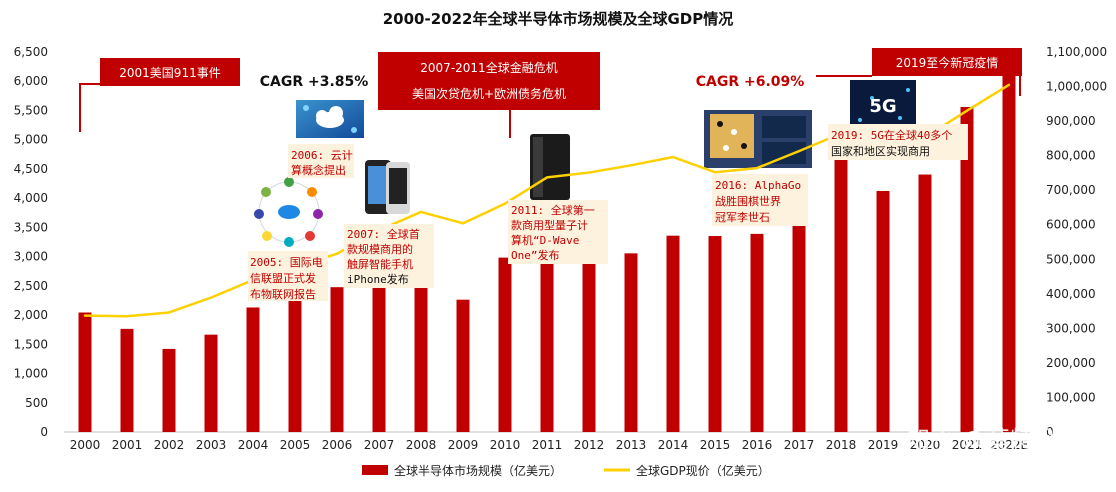 The width and height of the screenshot is (1116, 492). Describe the element at coordinates (505, 203) in the screenshot. I see `gdp-point-2010` at that location.